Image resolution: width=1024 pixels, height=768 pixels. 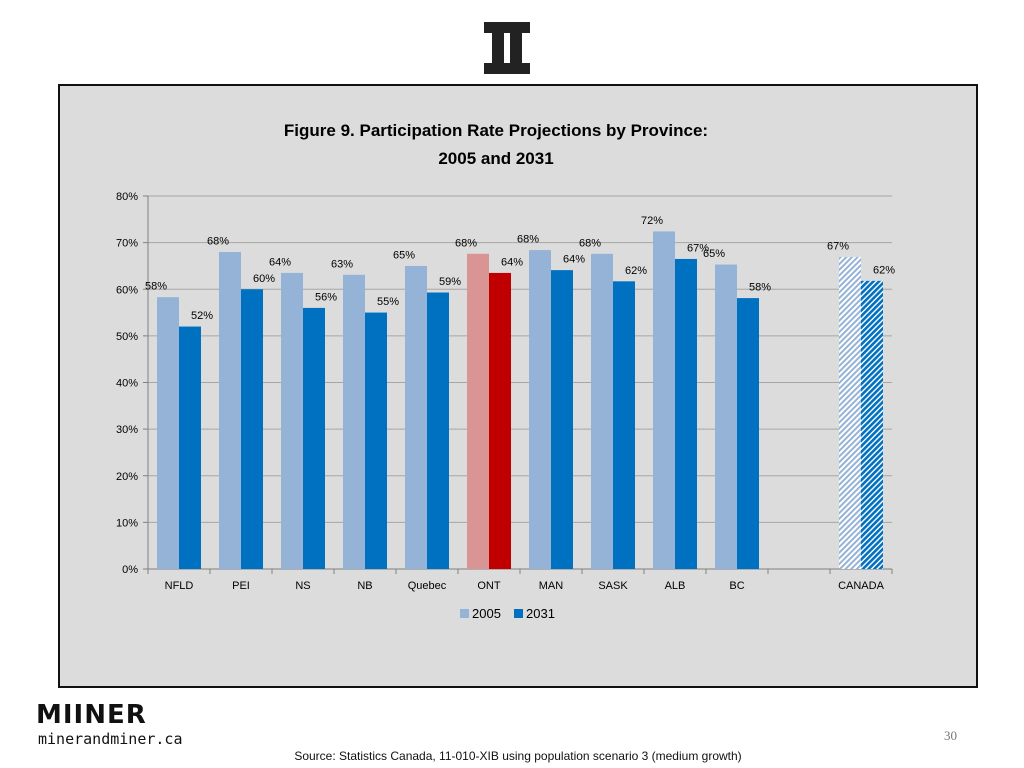 What do you see at coordinates (354, 421) in the screenshot?
I see `bar-2005-nb` at bounding box center [354, 421].